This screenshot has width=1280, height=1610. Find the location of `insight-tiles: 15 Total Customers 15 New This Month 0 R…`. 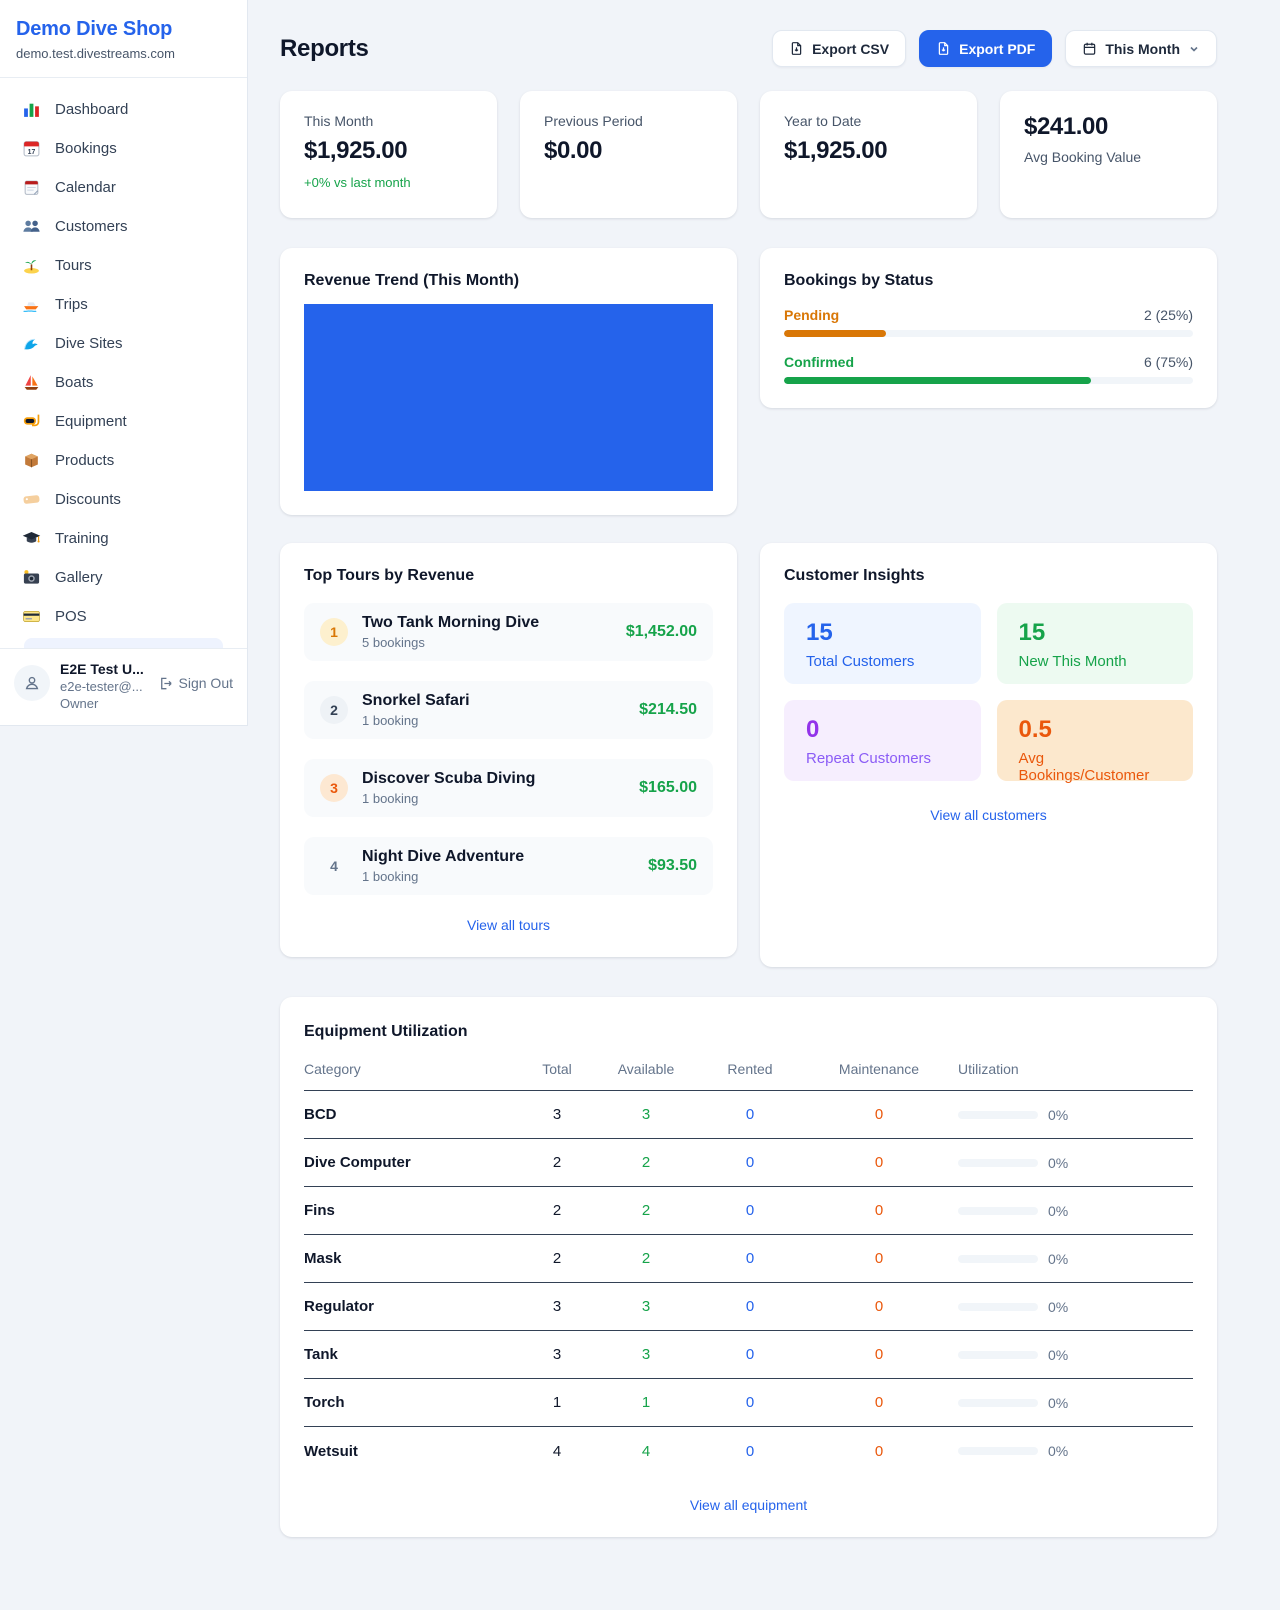

insight-tiles: 15 Total Customers 15 New This Month 0 R… is located at coordinates (988, 693).